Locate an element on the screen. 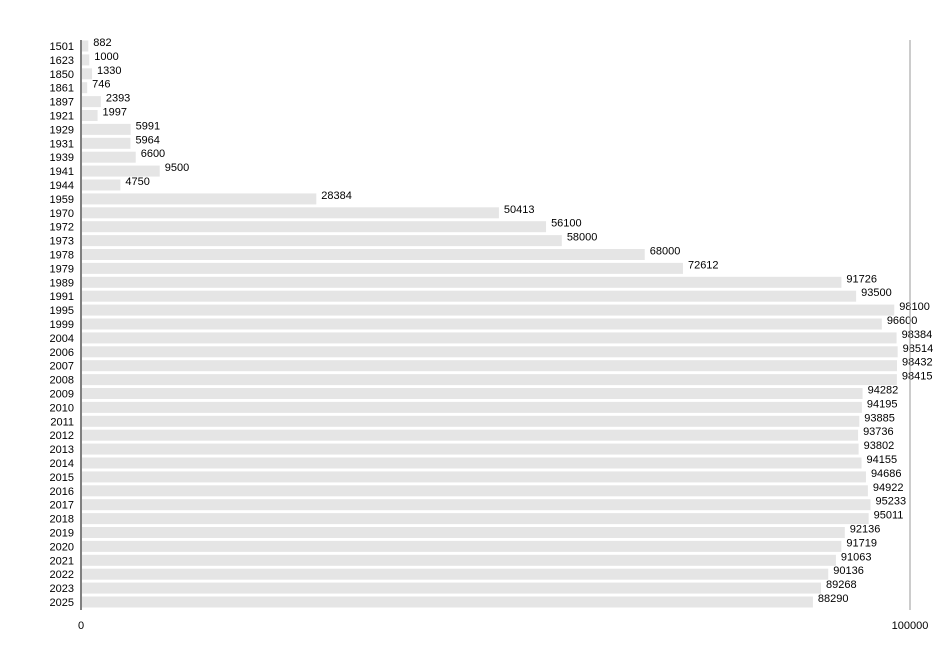 The width and height of the screenshot is (950, 655). y-tick-label: 1999 is located at coordinates (62, 325).